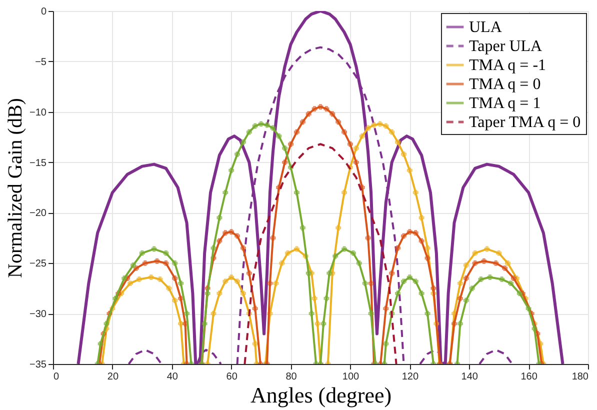 Image resolution: width=597 pixels, height=410 pixels. I want to click on y-tick-label: −10, so click(38, 112).